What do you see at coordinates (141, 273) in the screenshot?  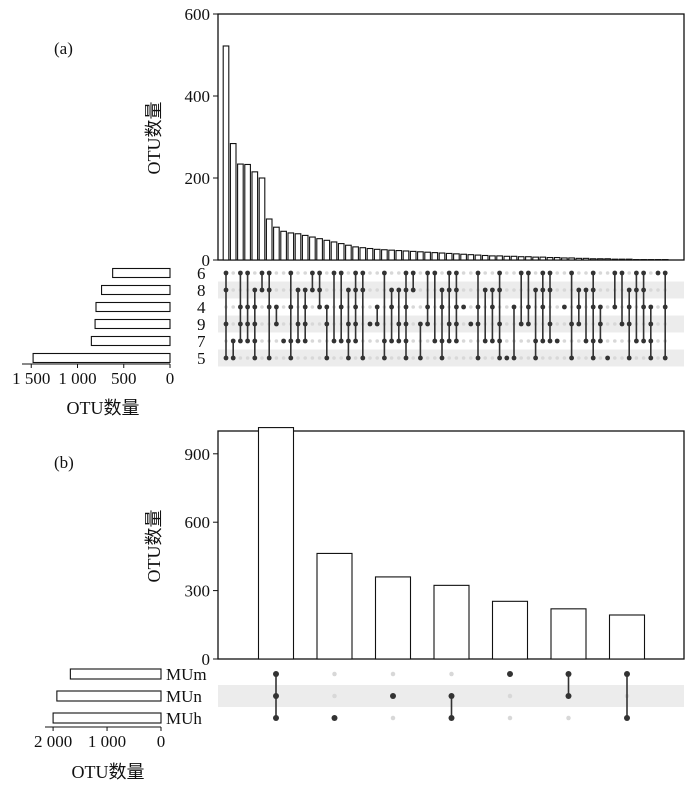 I see `panel-a-set-size-bar` at bounding box center [141, 273].